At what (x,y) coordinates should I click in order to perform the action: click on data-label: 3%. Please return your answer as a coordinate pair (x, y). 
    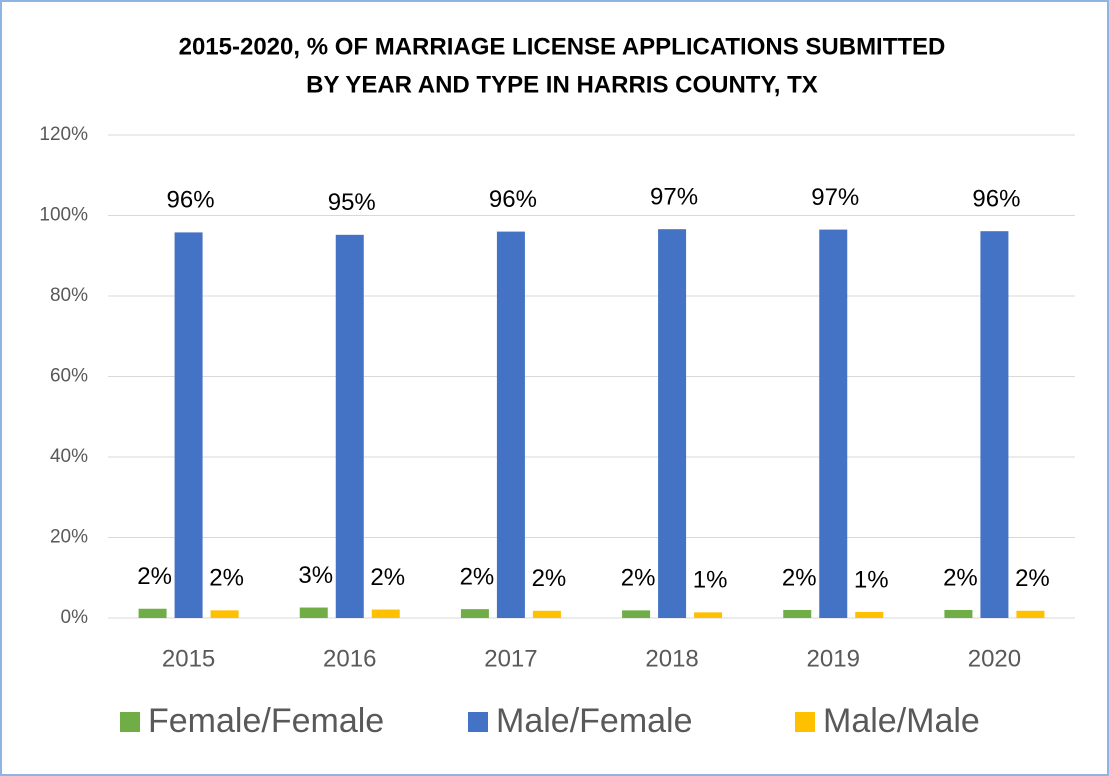
    Looking at the image, I should click on (315, 575).